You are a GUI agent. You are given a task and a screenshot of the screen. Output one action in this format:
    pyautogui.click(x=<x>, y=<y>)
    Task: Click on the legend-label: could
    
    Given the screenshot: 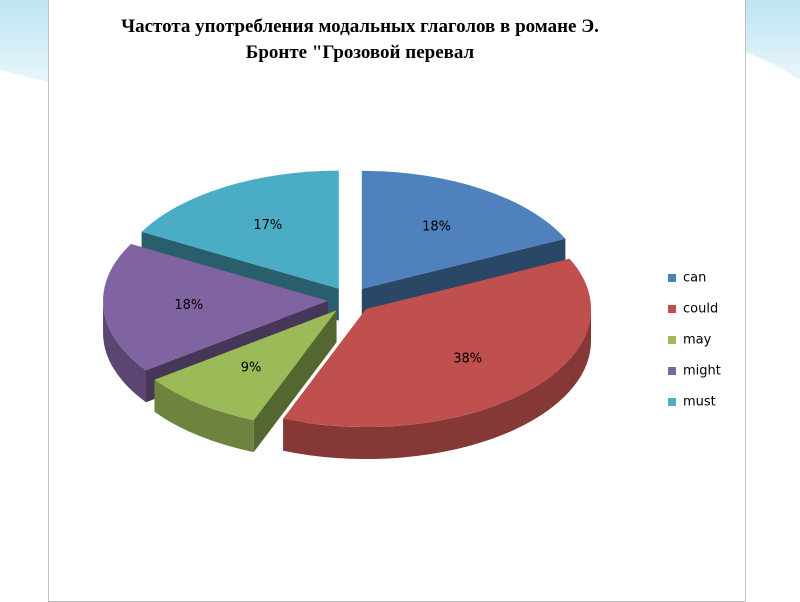 What is the action you would take?
    pyautogui.click(x=700, y=309)
    